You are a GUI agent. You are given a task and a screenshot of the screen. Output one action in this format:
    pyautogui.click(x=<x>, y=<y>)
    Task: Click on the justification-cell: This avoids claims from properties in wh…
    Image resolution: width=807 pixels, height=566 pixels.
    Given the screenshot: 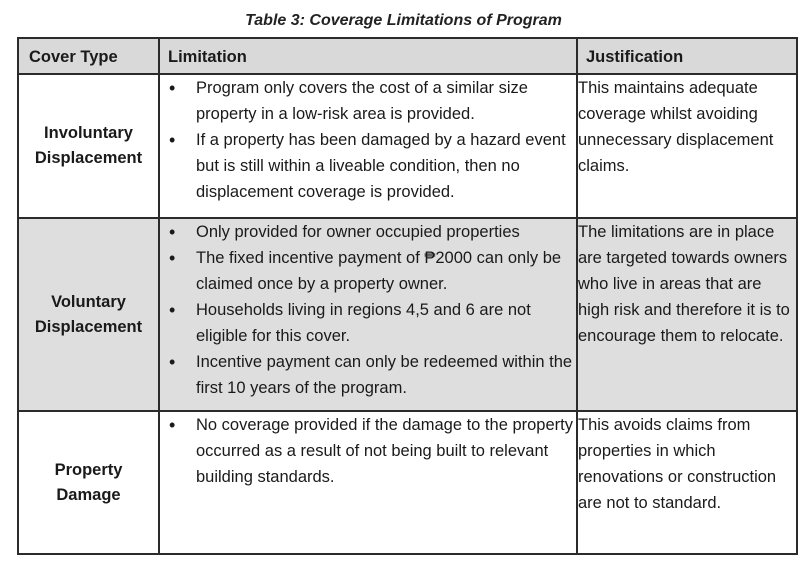 What is the action you would take?
    pyautogui.click(x=687, y=482)
    